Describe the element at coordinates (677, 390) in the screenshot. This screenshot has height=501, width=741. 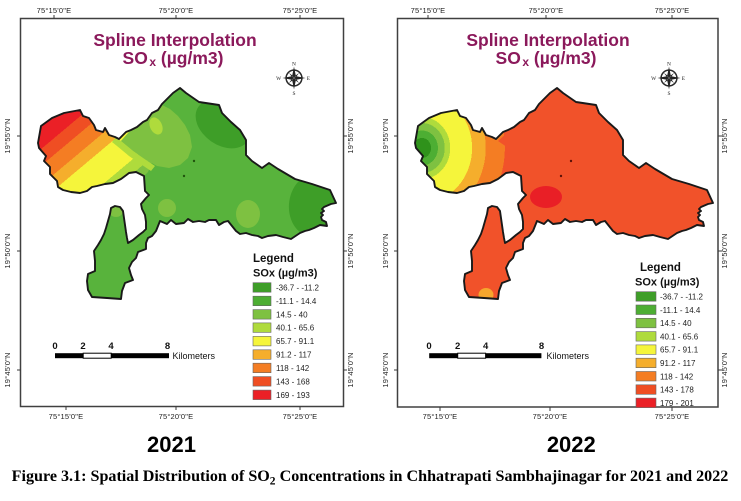
I see `svg-text: 143 - 178` at that location.